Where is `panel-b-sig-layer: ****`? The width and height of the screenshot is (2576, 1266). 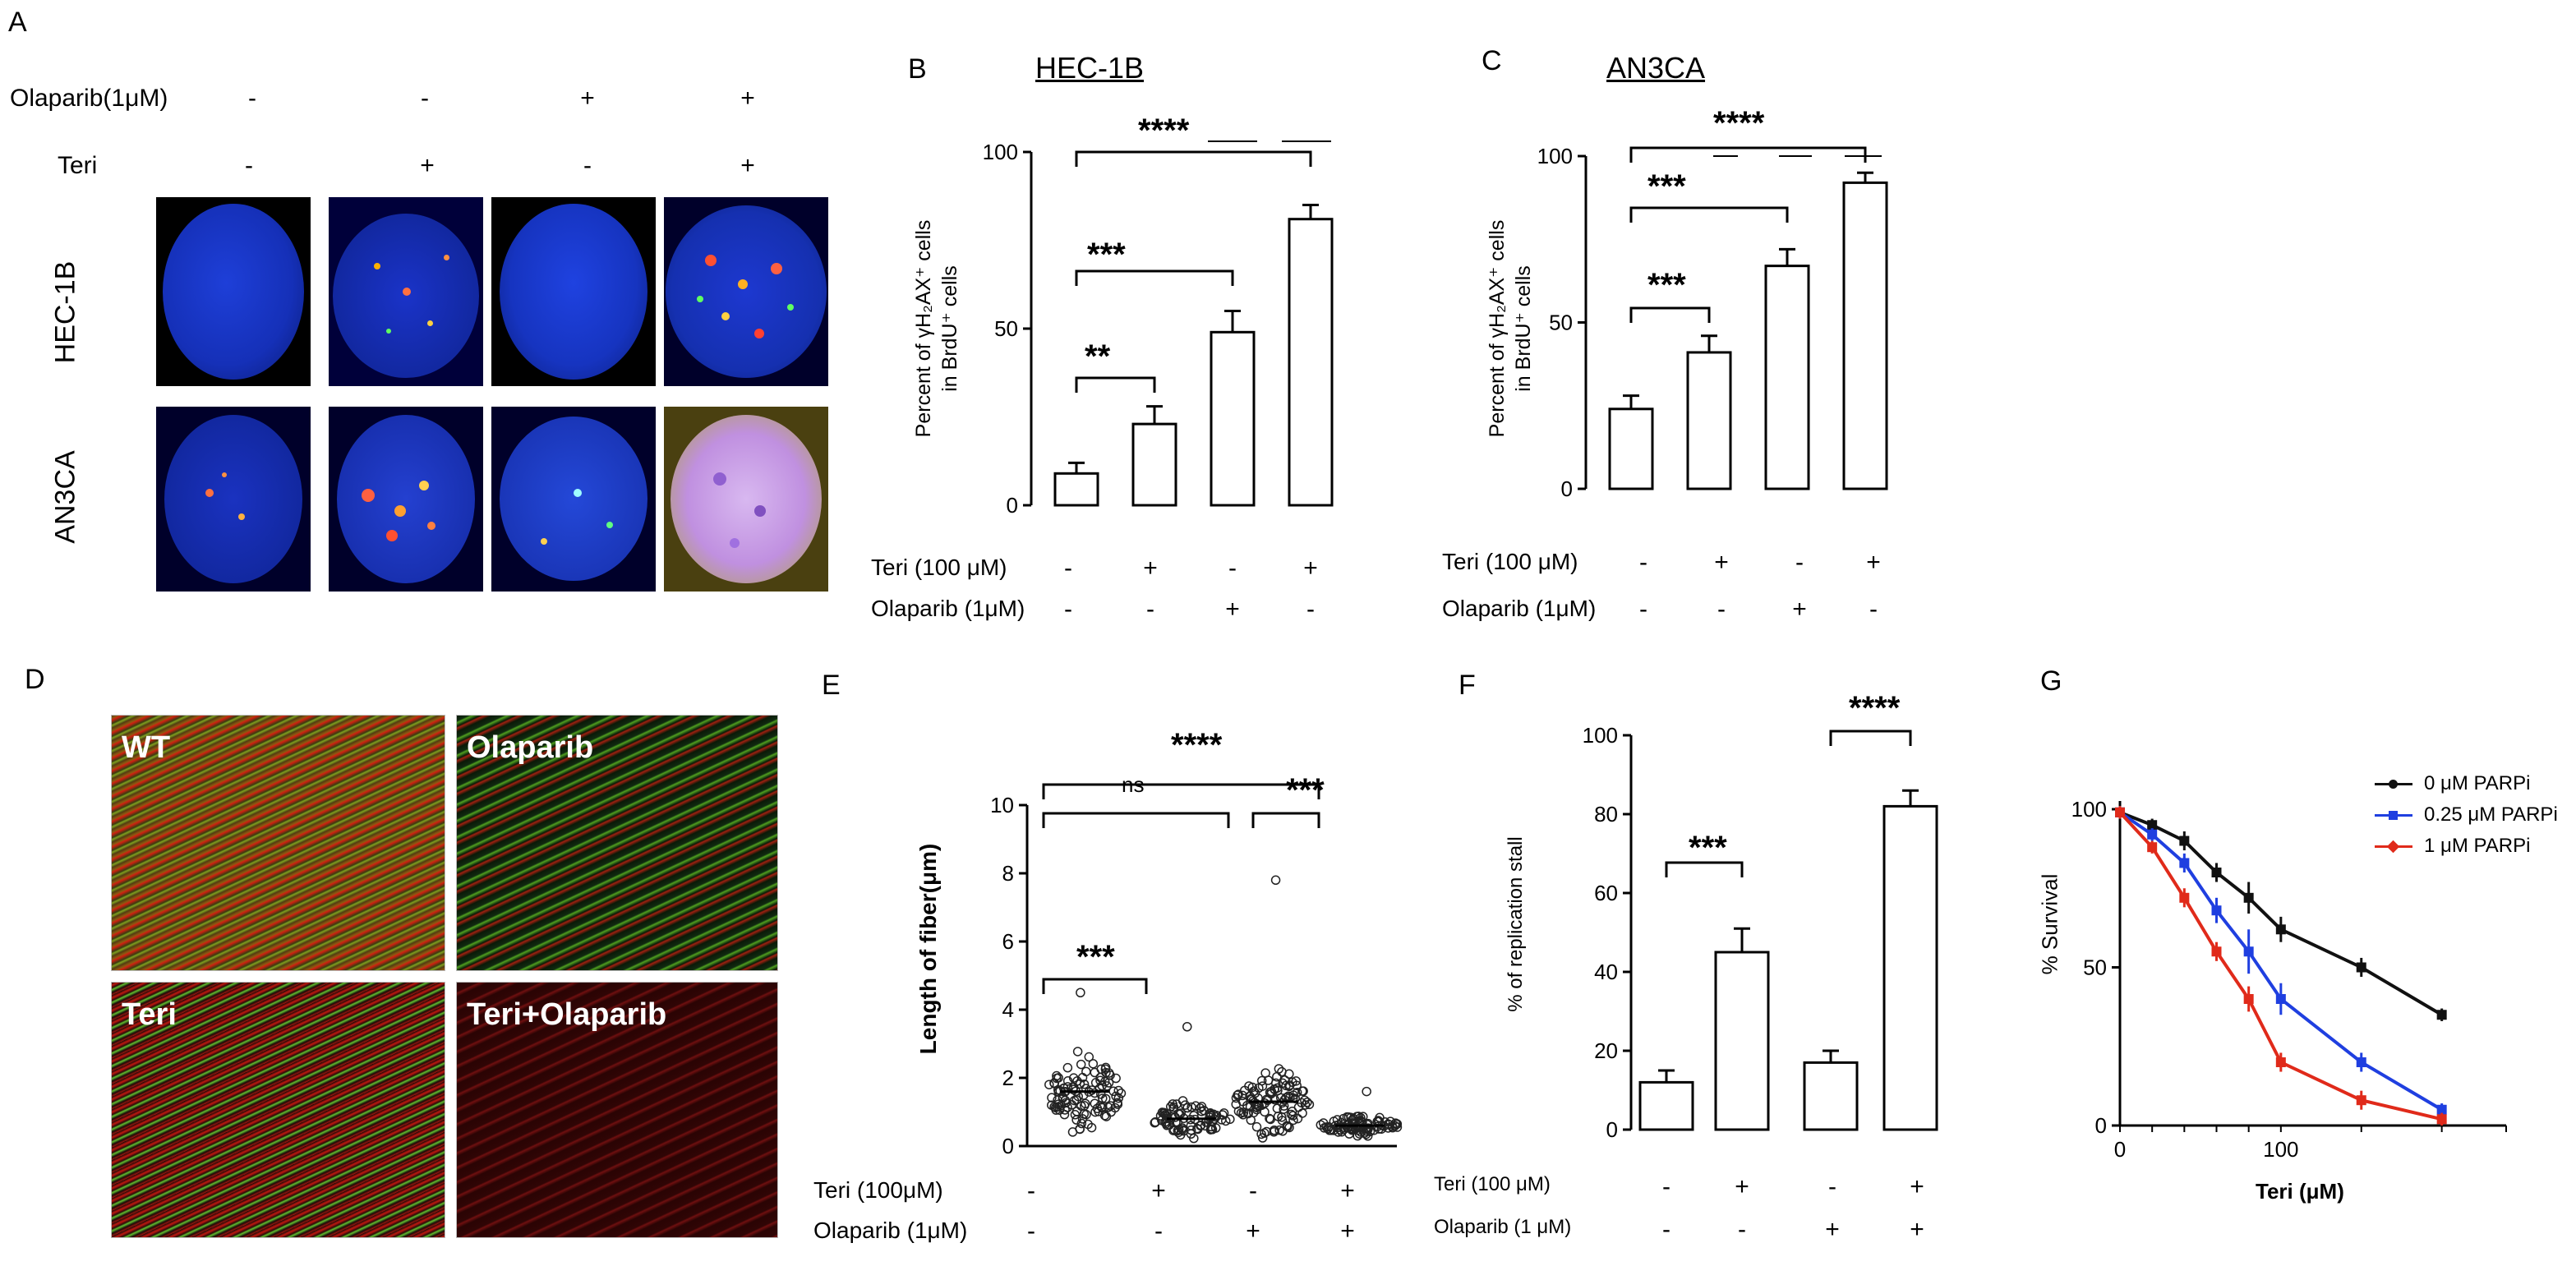 panel-b-sig-layer: **** is located at coordinates (1159, 137).